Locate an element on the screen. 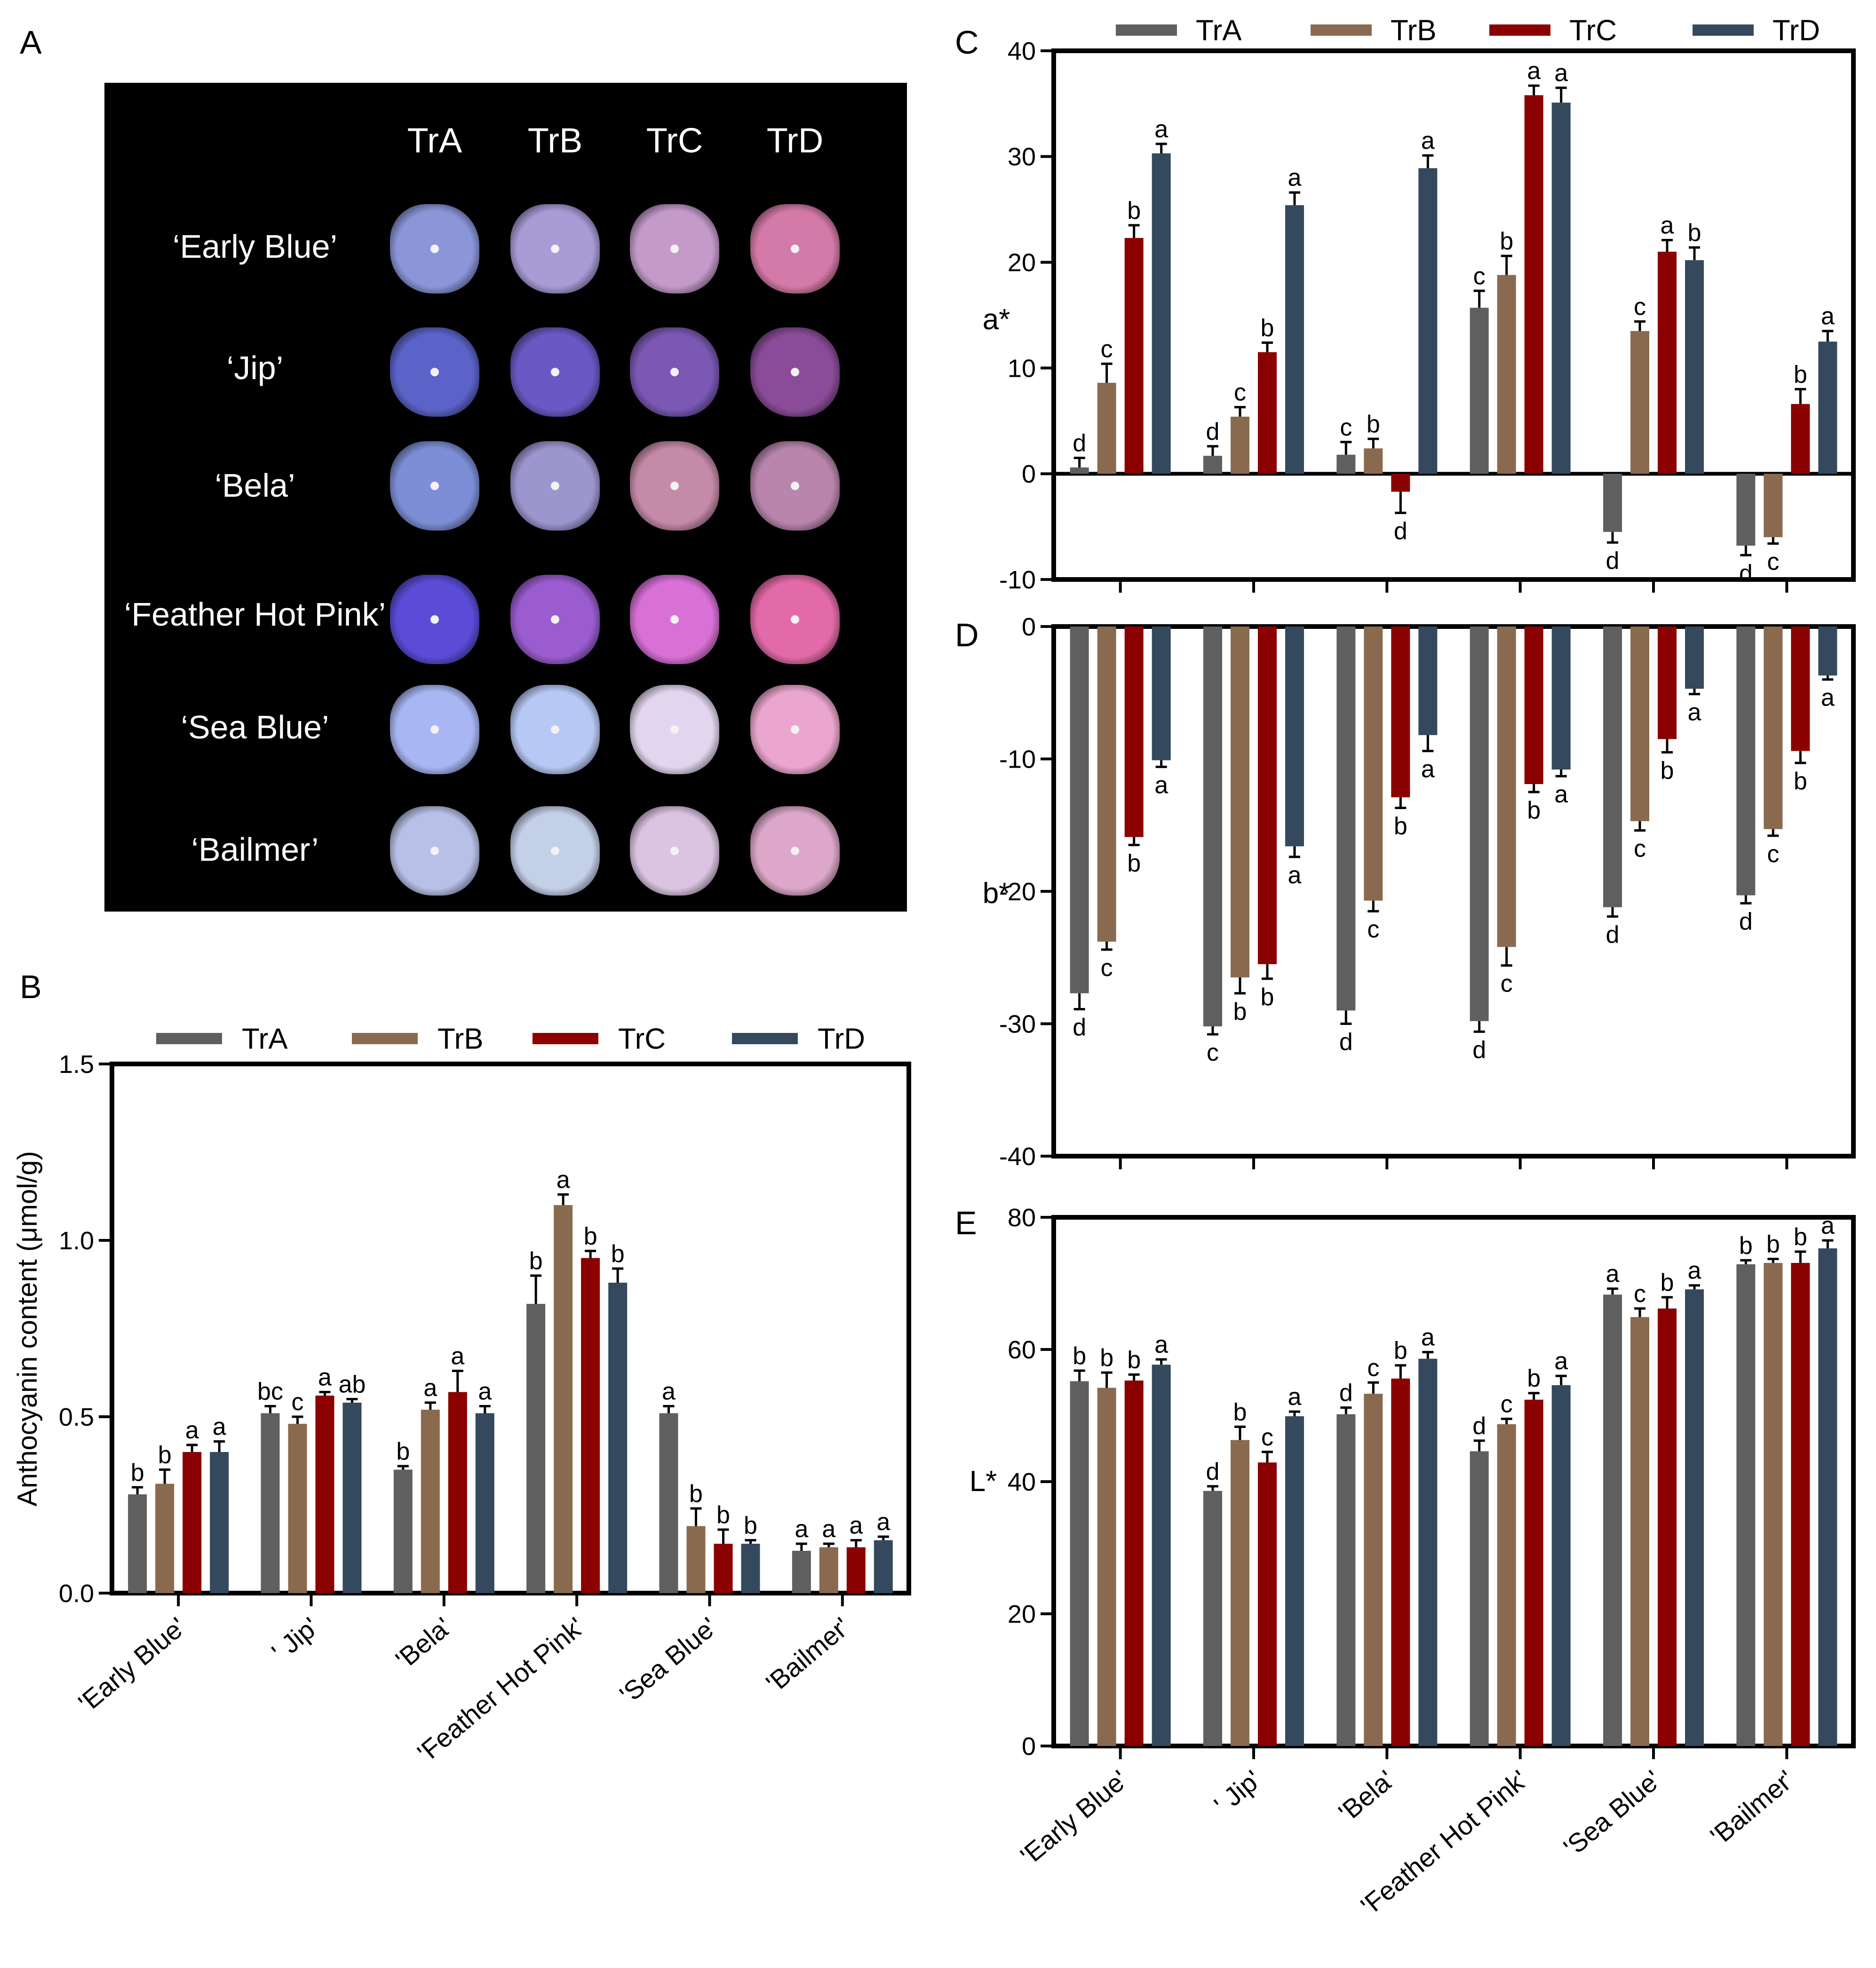 Image resolution: width=1876 pixels, height=1968 pixels. y-tick-label: 10 is located at coordinates (1022, 368).